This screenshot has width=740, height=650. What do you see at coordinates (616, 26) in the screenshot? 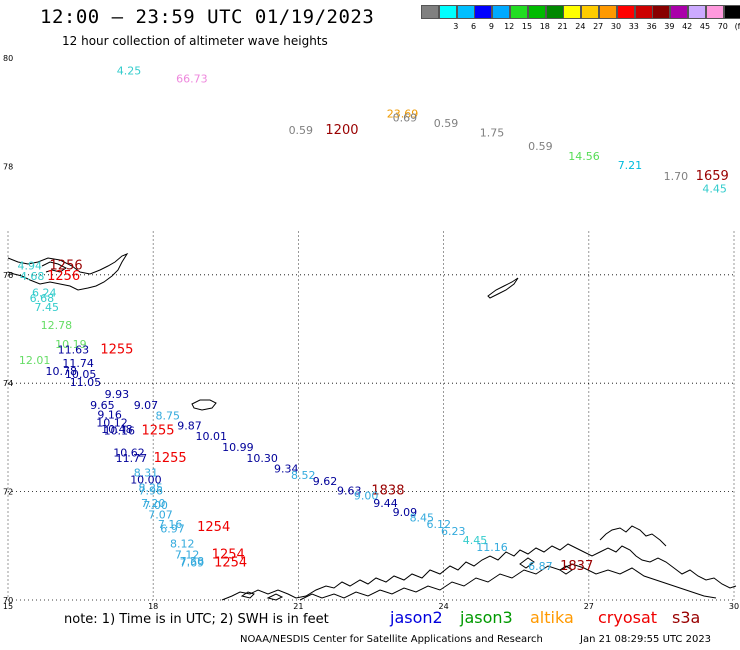
I see `colorbar-label: 30` at bounding box center [616, 26].